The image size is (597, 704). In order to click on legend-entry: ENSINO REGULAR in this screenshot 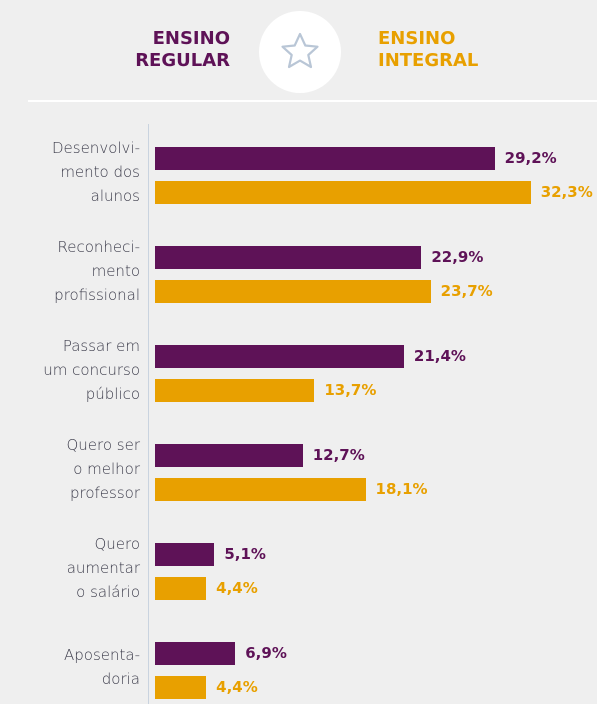, I will do `click(182, 49)`.